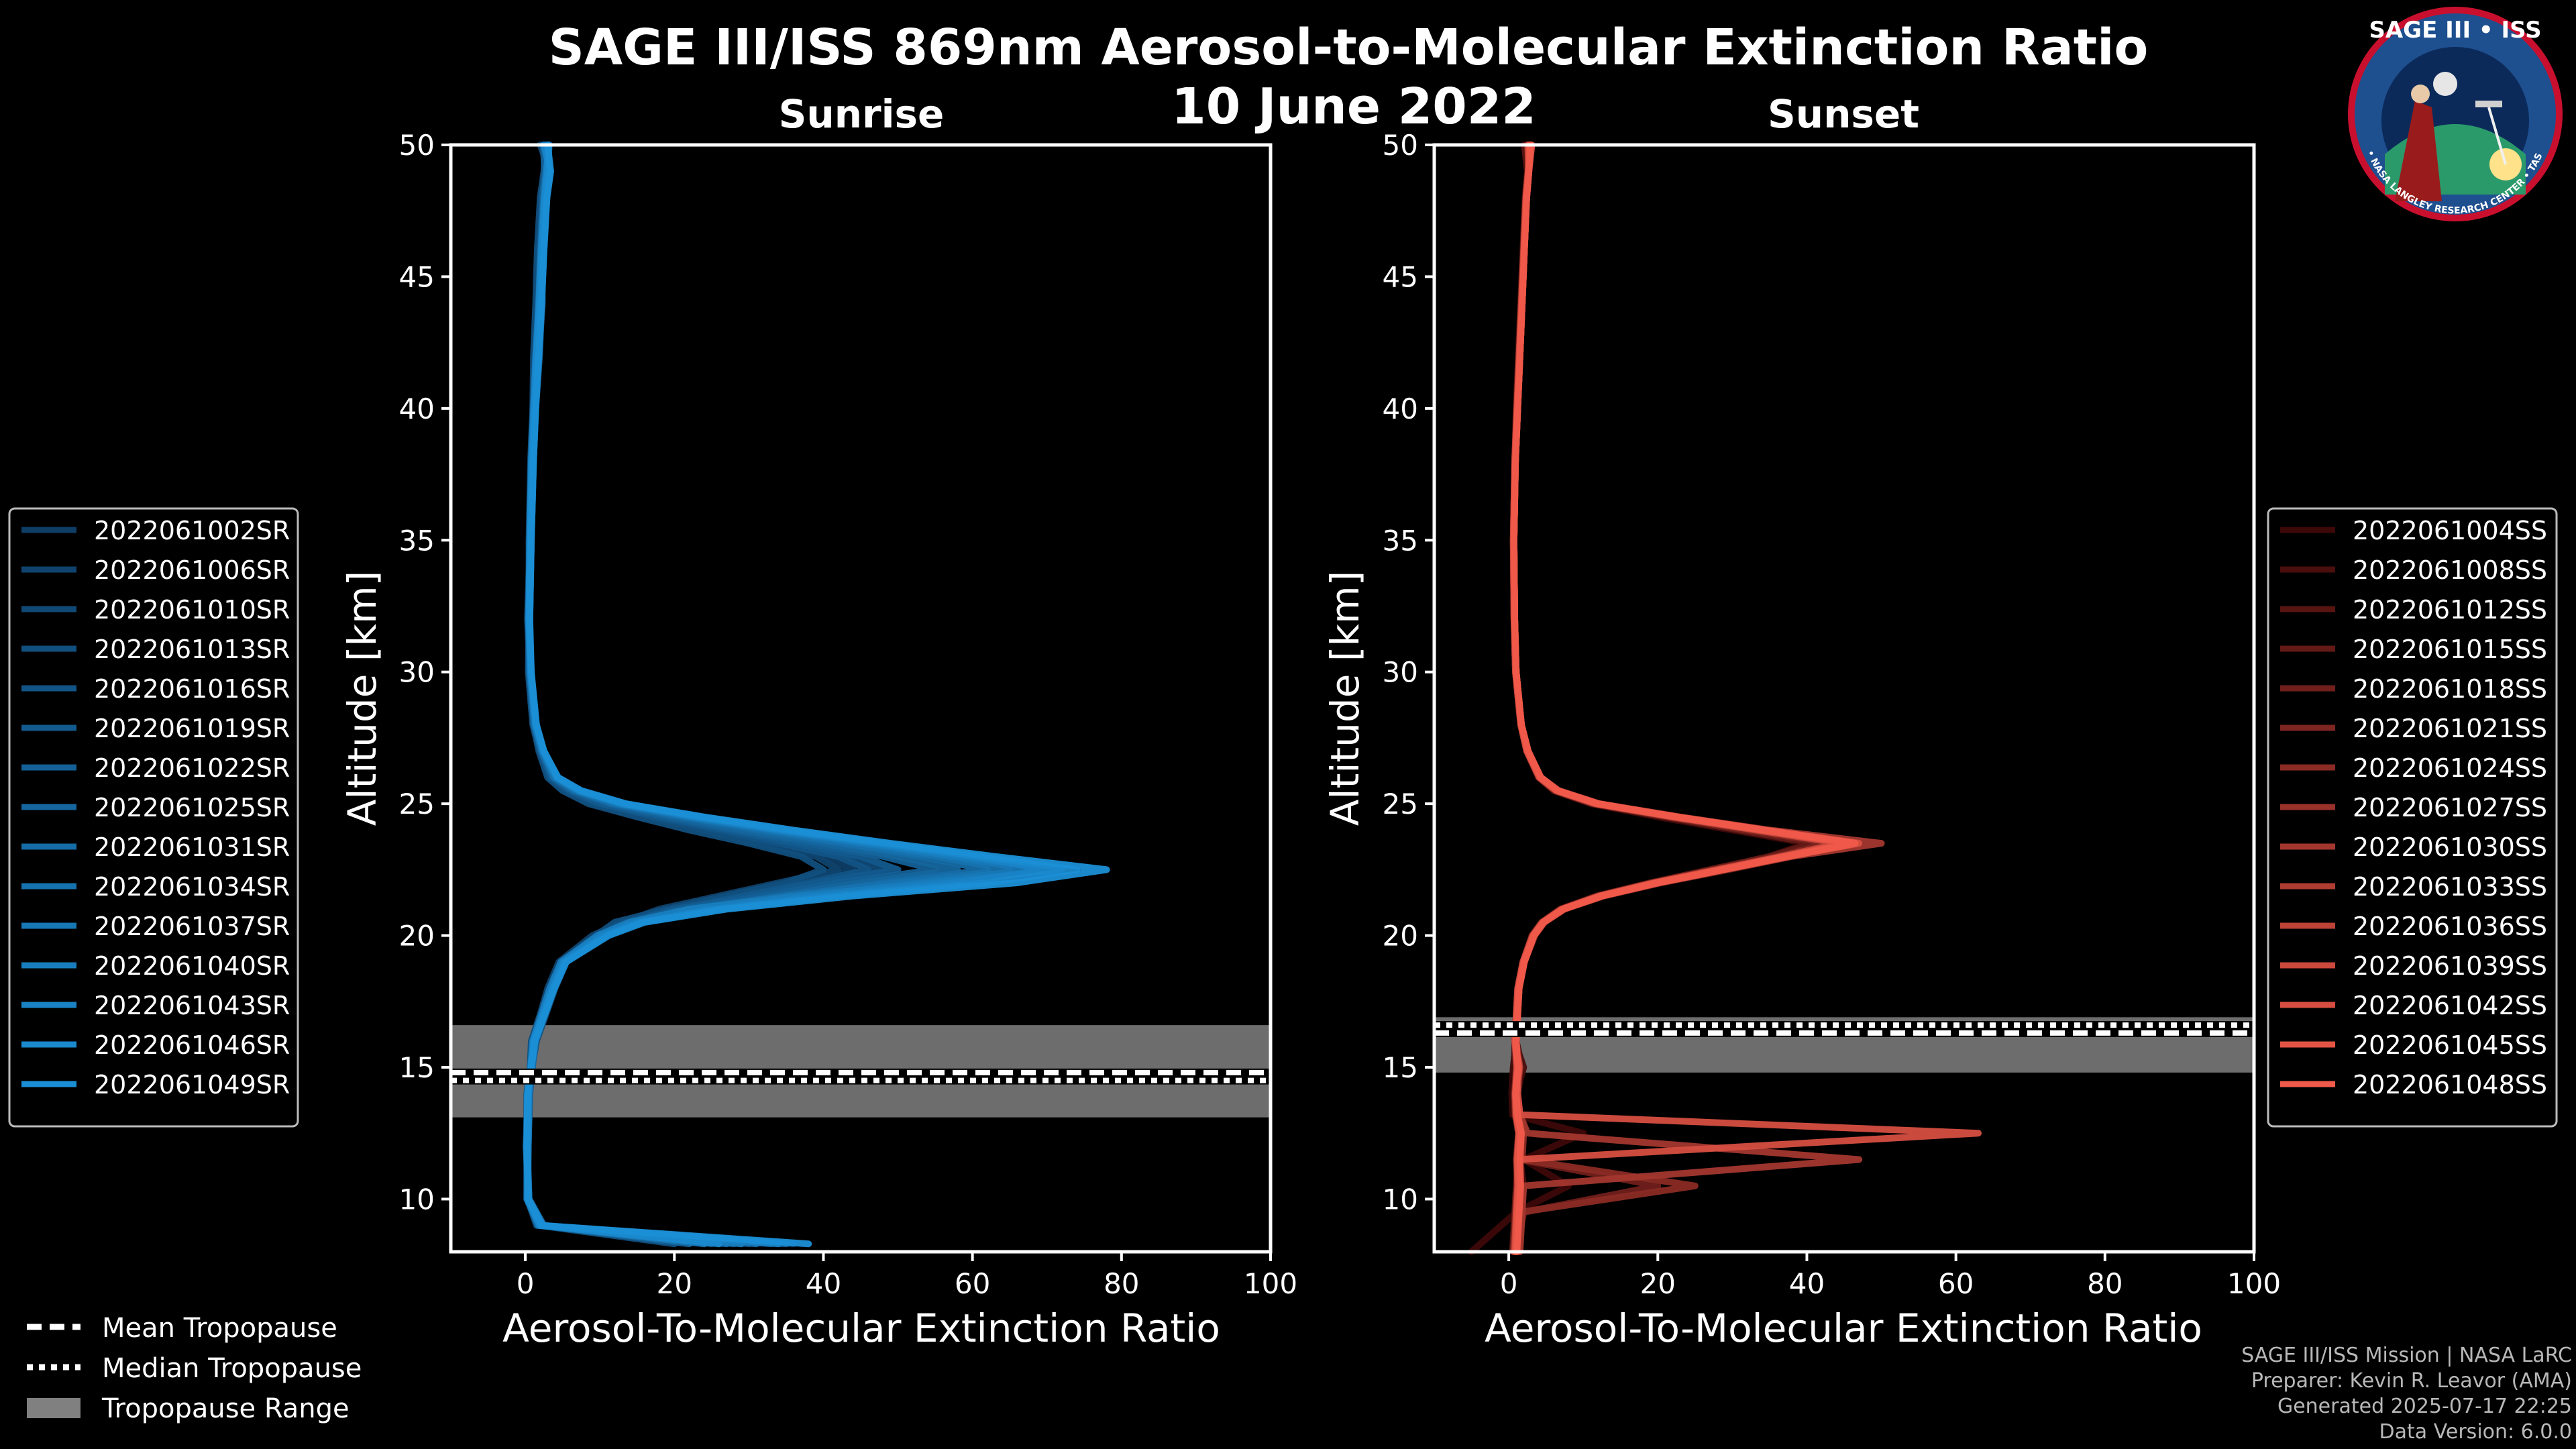  Describe the element at coordinates (862, 114) in the screenshot. I see `sunrise-panel-title: Sunrise` at that location.